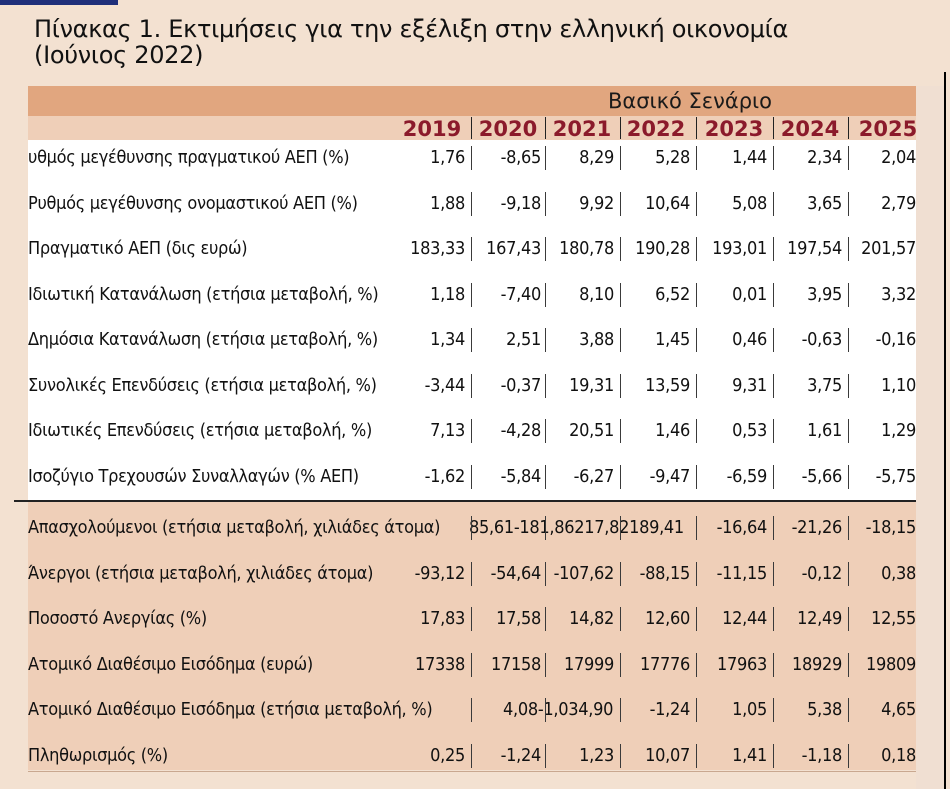 The height and width of the screenshot is (789, 950). I want to click on right-border, so click(945, 430).